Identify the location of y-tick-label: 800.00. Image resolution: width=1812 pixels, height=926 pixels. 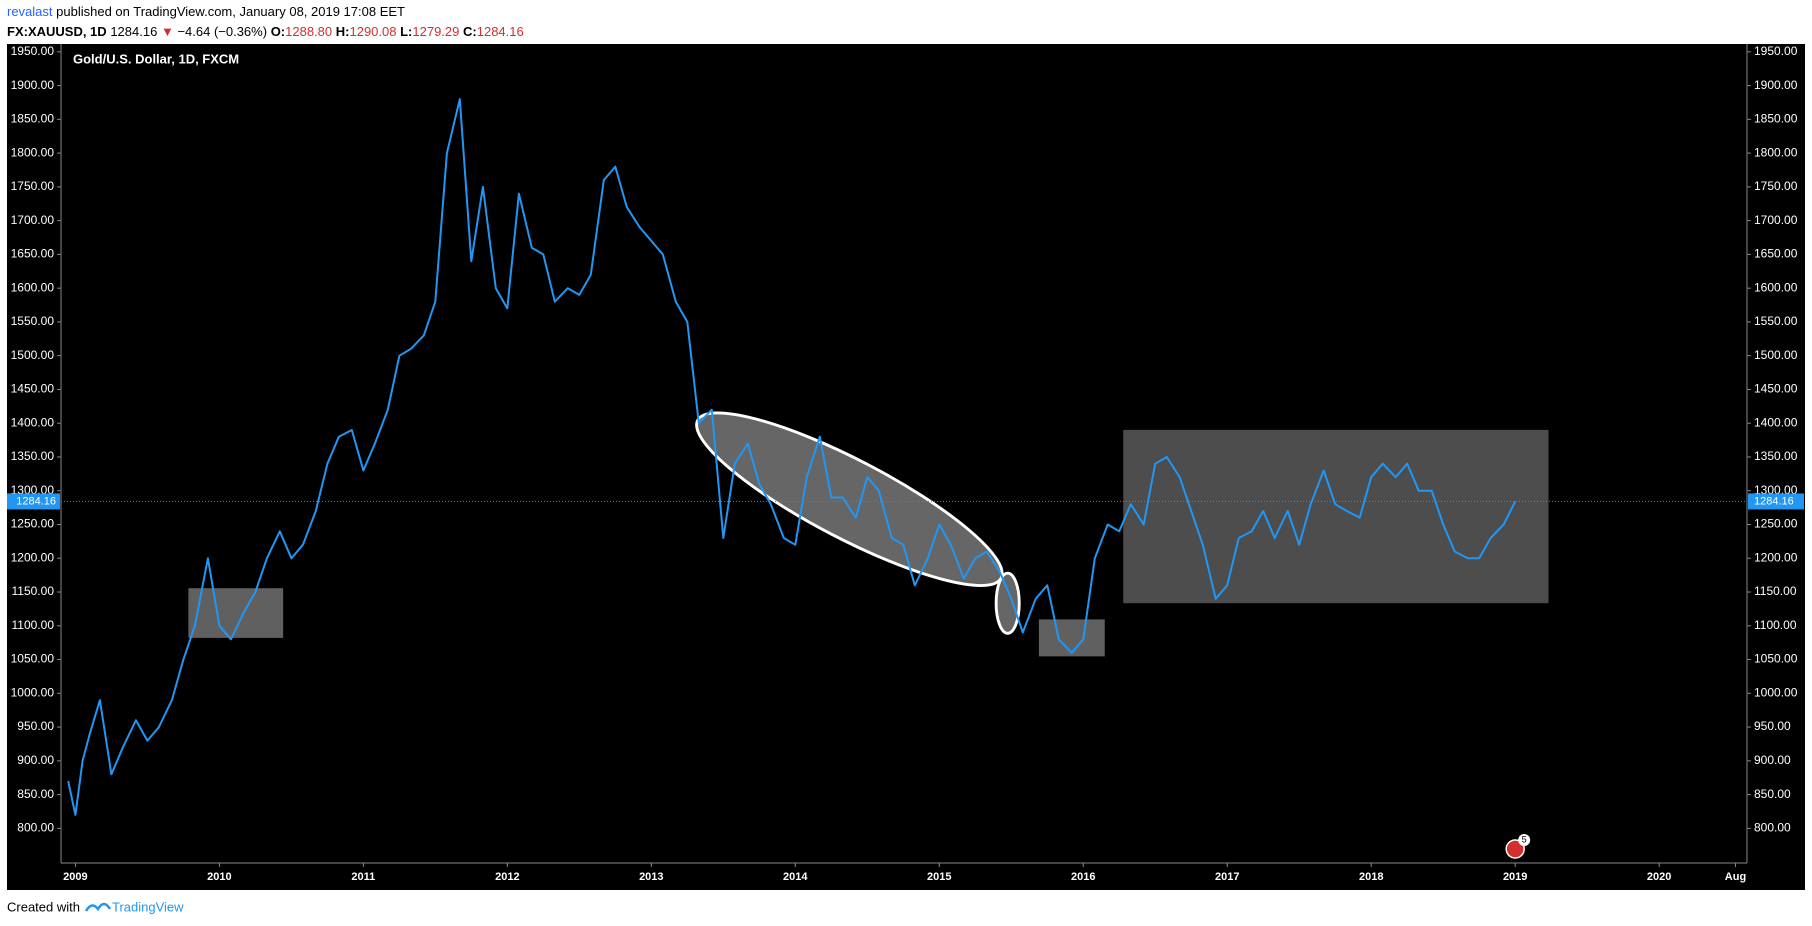
(35, 828).